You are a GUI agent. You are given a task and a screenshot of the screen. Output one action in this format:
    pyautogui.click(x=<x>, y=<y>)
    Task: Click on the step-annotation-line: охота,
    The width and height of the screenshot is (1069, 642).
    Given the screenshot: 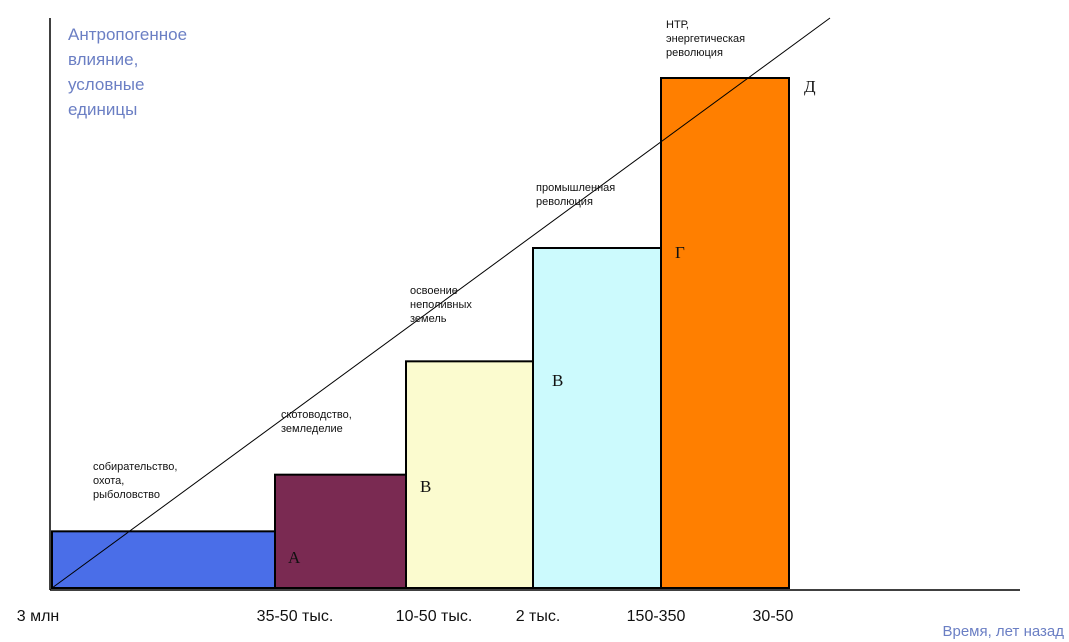 What is the action you would take?
    pyautogui.click(x=108, y=481)
    